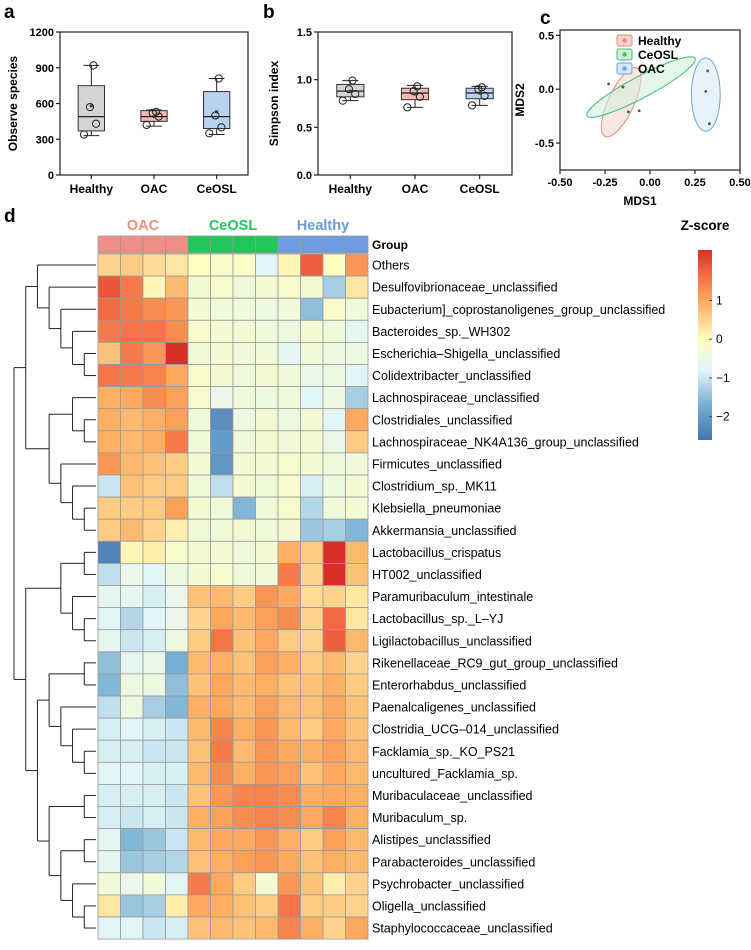  What do you see at coordinates (13, 103) in the screenshot?
I see `y-axis-title: Observe species` at bounding box center [13, 103].